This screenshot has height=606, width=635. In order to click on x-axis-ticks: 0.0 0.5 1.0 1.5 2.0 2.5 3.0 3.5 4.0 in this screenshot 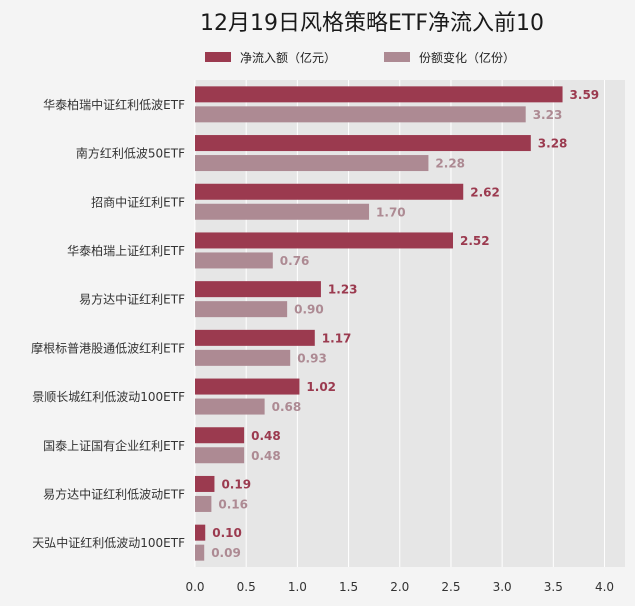, I will do `click(399, 587)`.